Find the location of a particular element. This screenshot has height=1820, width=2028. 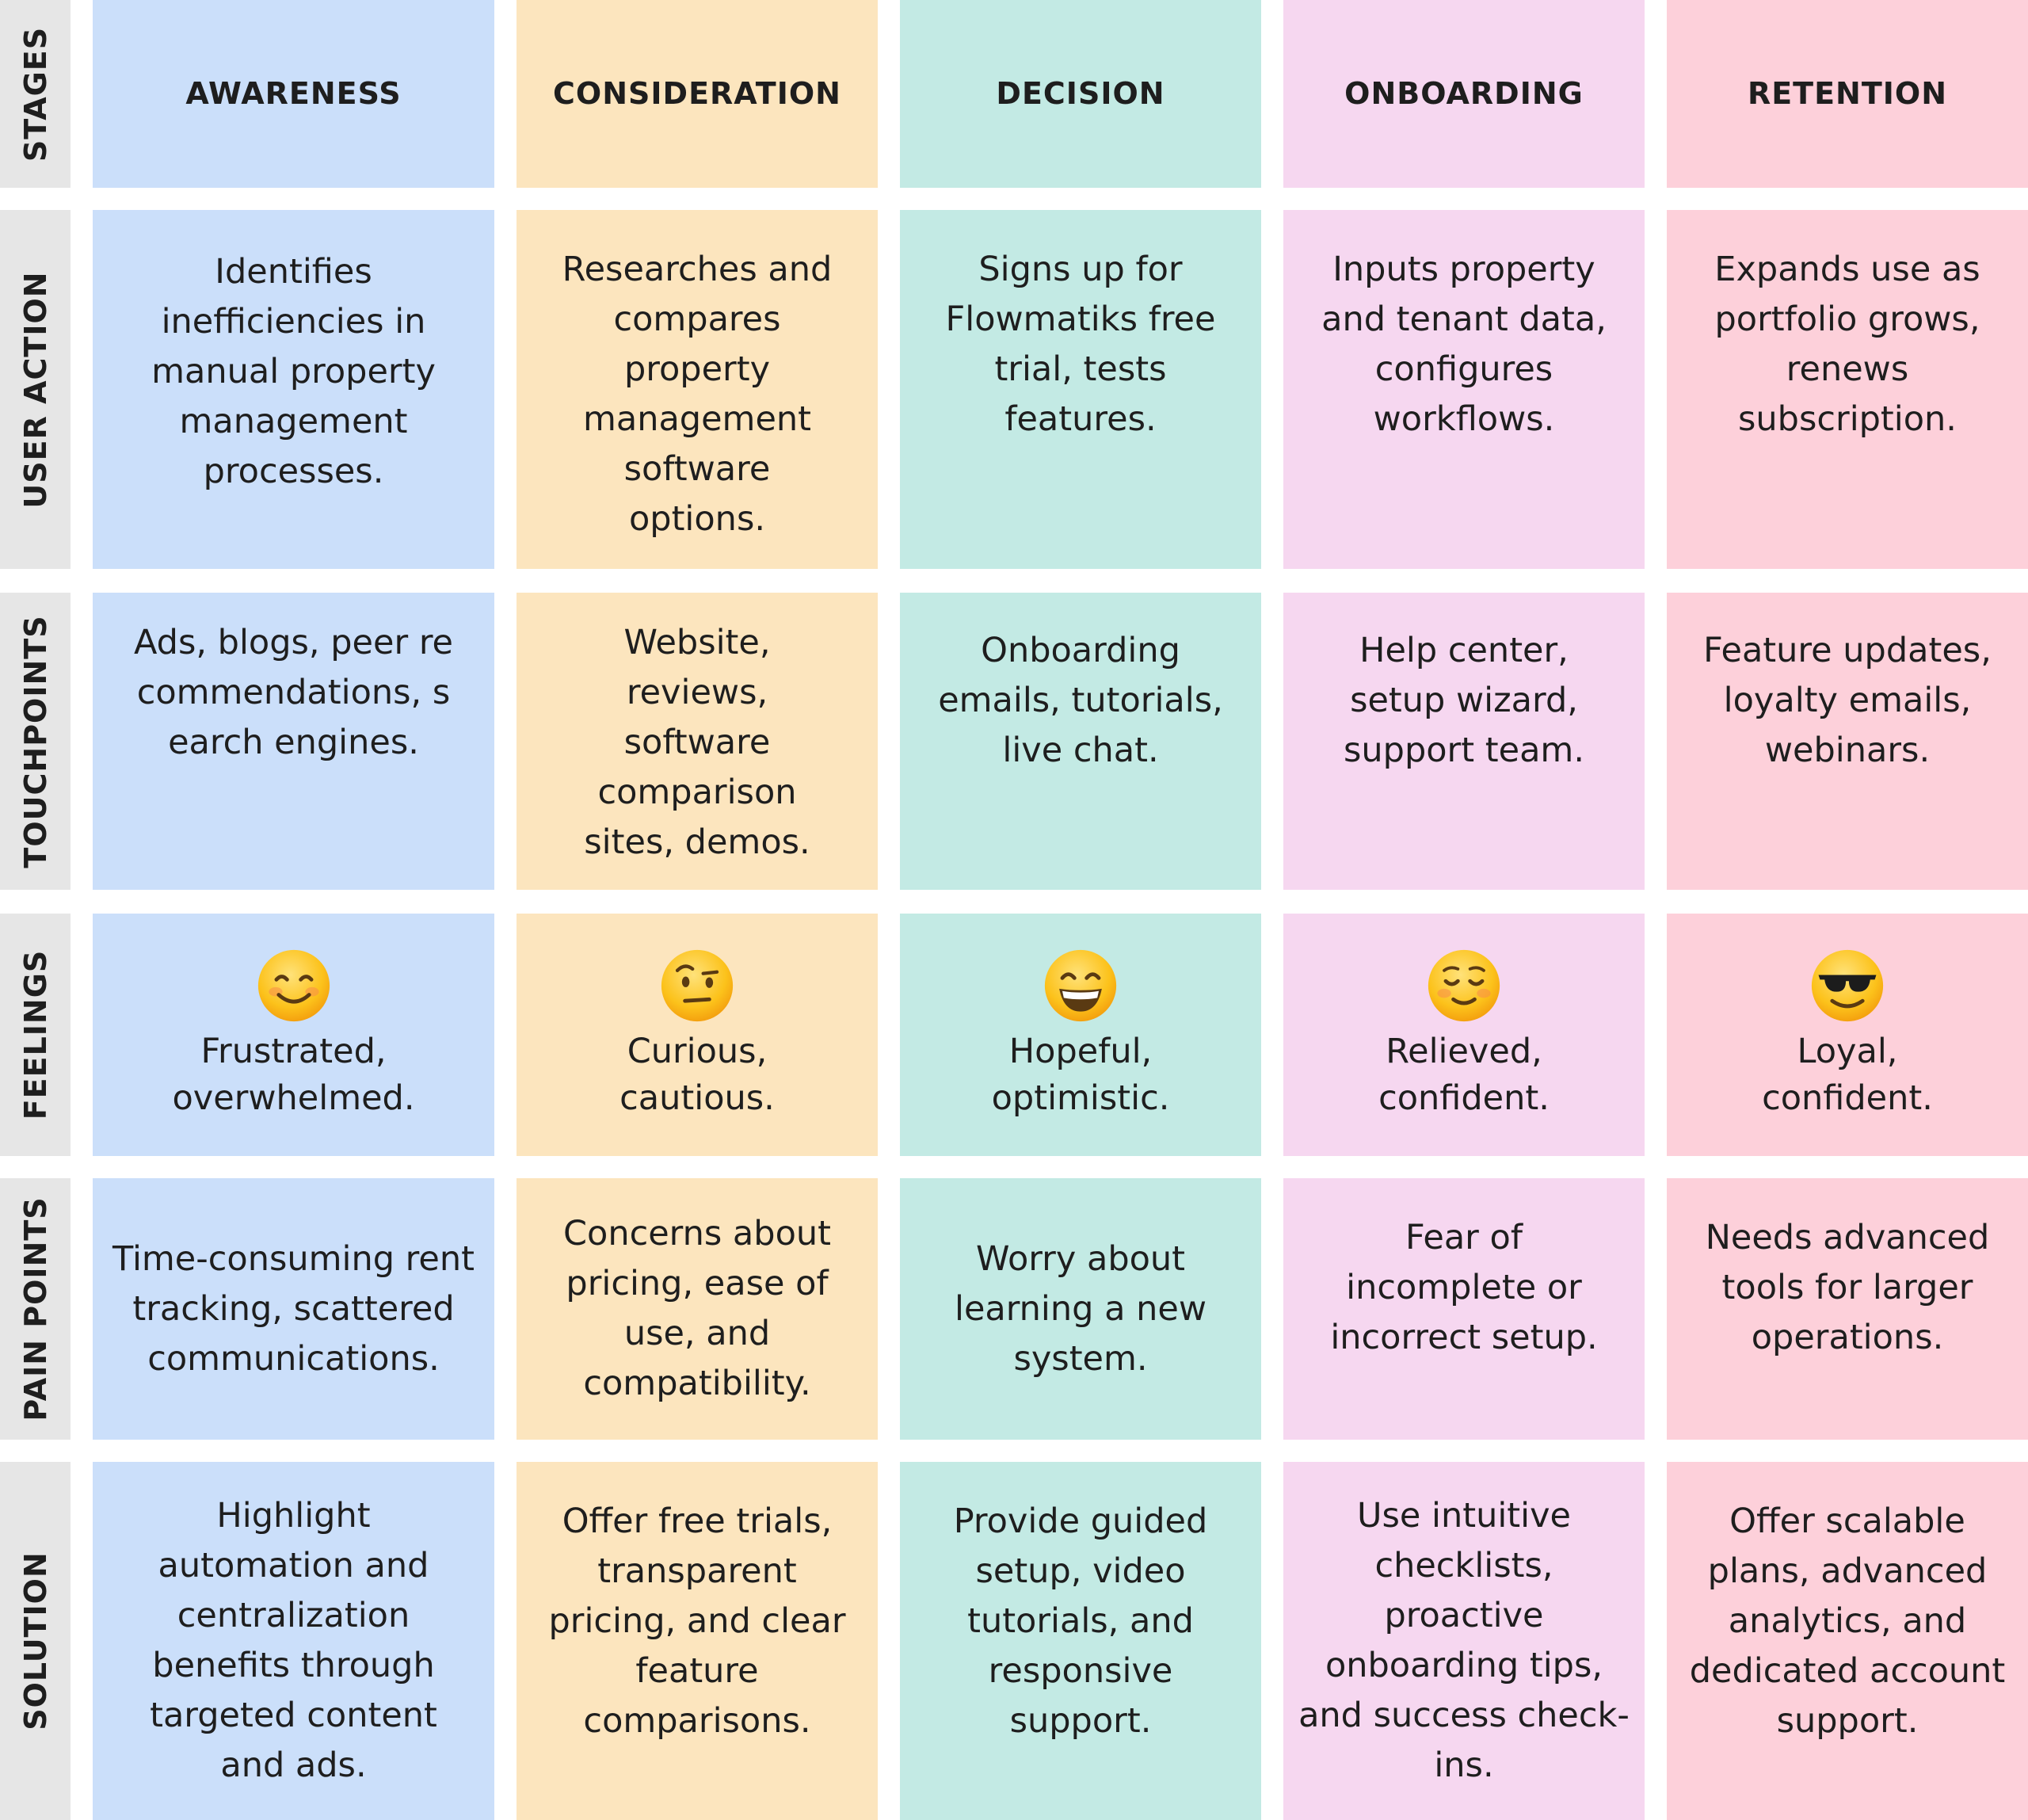

sunglasses-face-icon is located at coordinates (1847, 985).